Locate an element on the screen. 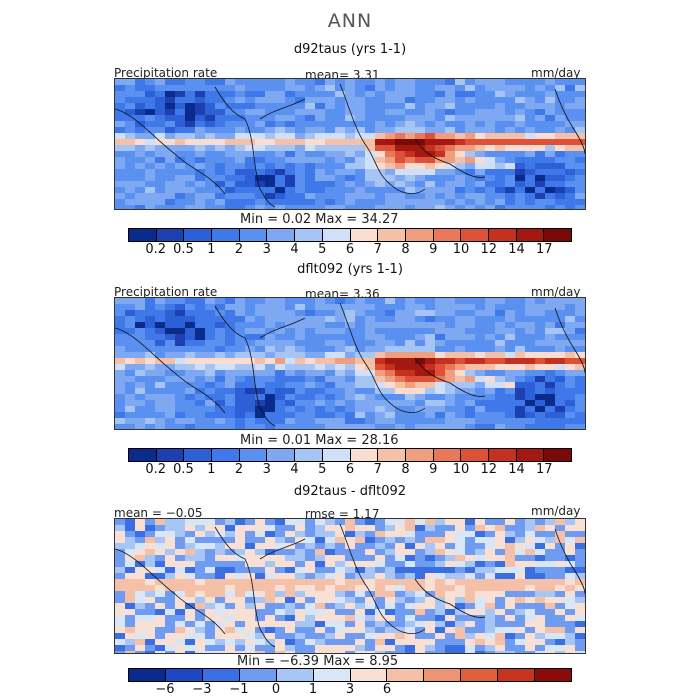  panel-2-min-max: Min = 0.01 Max = 28.16 is located at coordinates (319, 440).